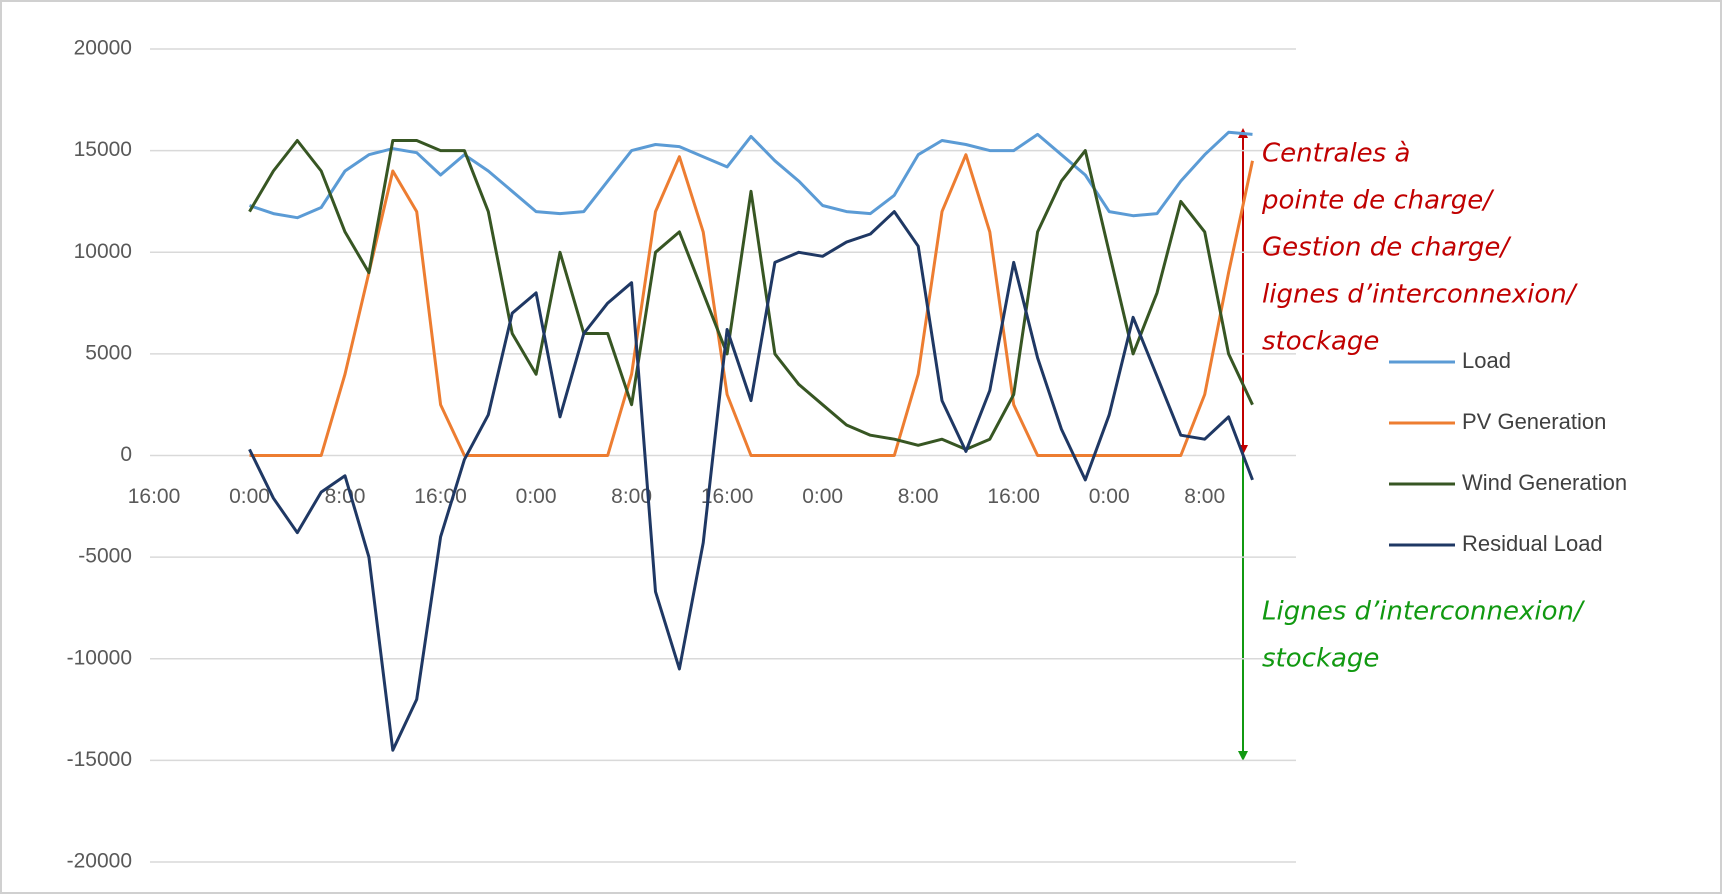 Image resolution: width=1722 pixels, height=894 pixels. What do you see at coordinates (99, 657) in the screenshot?
I see `y-tick-label: -10000` at bounding box center [99, 657].